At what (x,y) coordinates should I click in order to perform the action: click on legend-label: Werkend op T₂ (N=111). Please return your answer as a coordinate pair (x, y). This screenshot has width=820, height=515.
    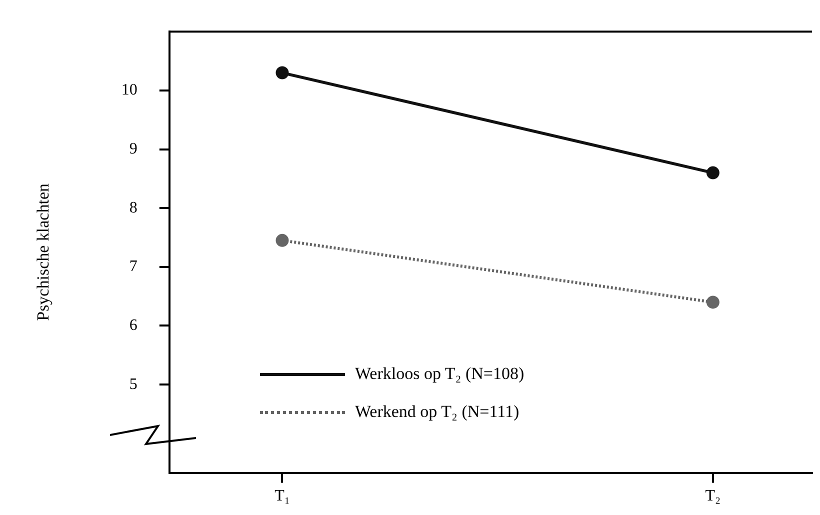
    Looking at the image, I should click on (437, 412).